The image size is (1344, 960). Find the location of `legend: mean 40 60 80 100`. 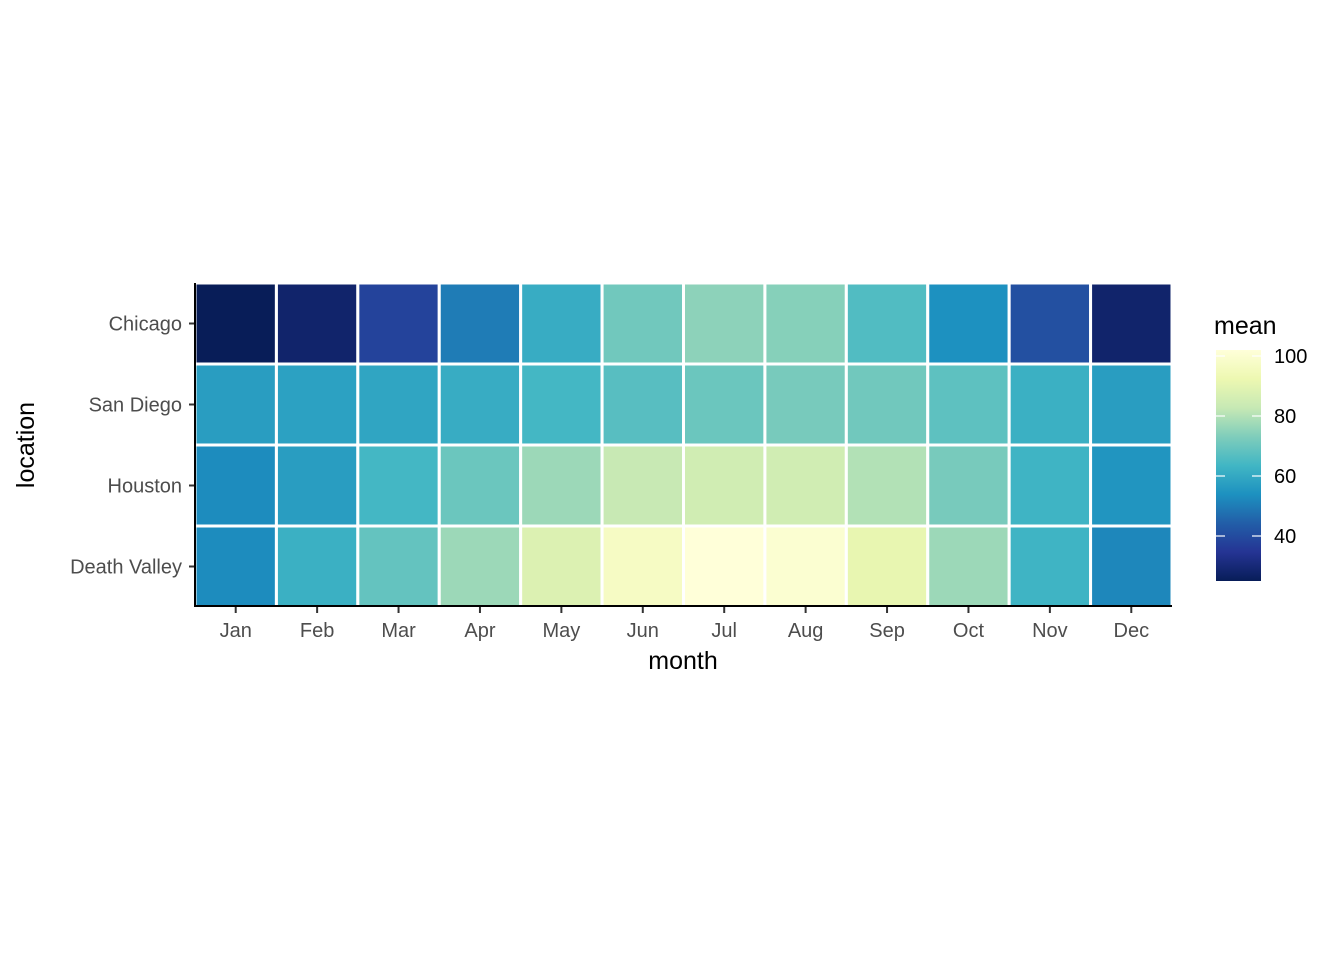

legend: mean 40 60 80 100 is located at coordinates (1260, 446).